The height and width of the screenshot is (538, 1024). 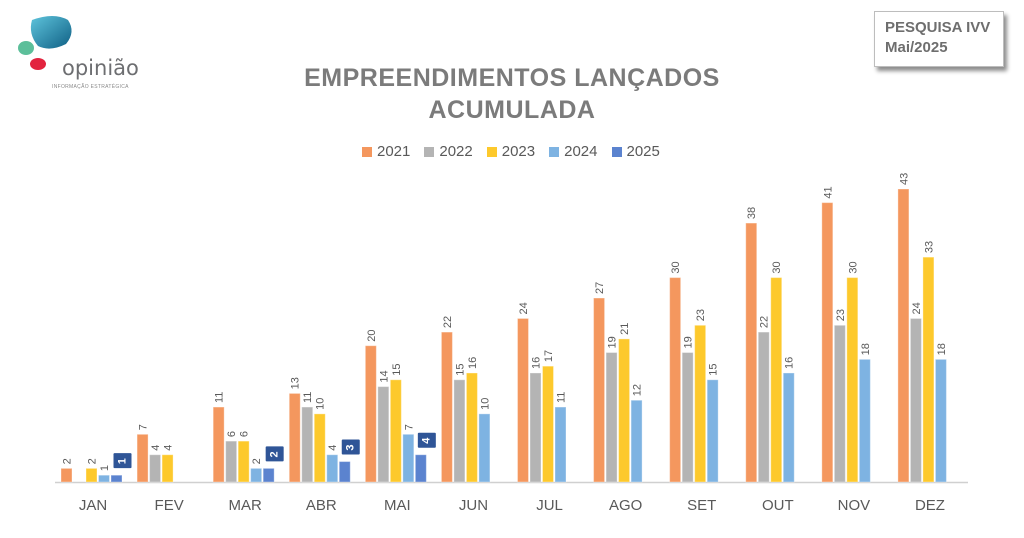 What do you see at coordinates (599, 390) in the screenshot?
I see `bar-2021-AGO` at bounding box center [599, 390].